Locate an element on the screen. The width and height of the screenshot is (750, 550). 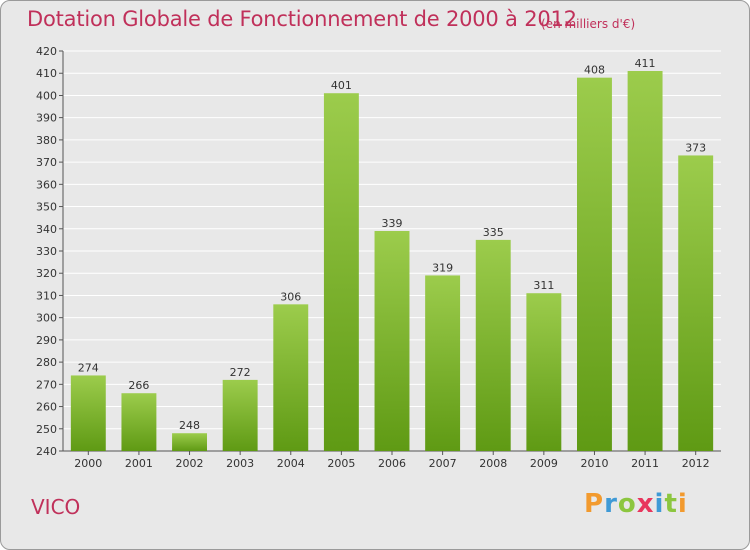
y-tick-label: 330 is located at coordinates (46, 251).